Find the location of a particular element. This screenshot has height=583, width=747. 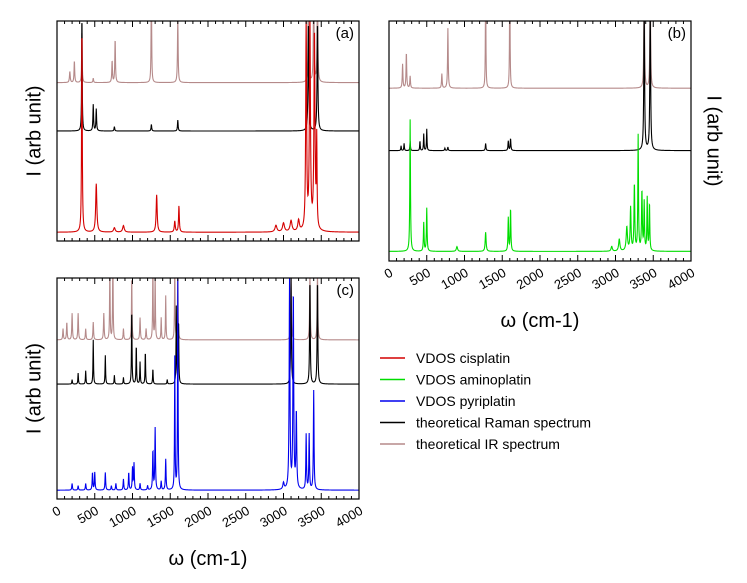

series-line-vdos-aminoplatin is located at coordinates (540, 185).